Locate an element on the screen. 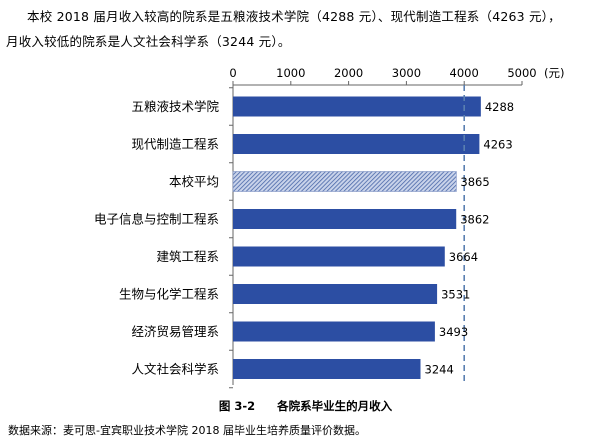 Image resolution: width=611 pixels, height=438 pixels. x-tick-label: 1000 is located at coordinates (290, 73).